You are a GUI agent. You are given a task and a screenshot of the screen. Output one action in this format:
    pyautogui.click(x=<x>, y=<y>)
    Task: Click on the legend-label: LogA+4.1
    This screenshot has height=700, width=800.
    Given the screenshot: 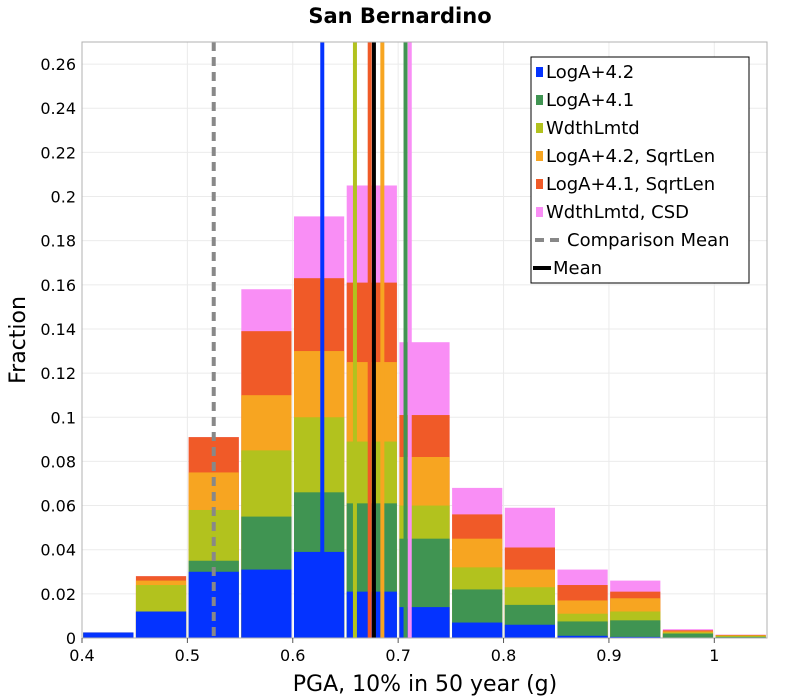 What is the action you would take?
    pyautogui.click(x=590, y=100)
    